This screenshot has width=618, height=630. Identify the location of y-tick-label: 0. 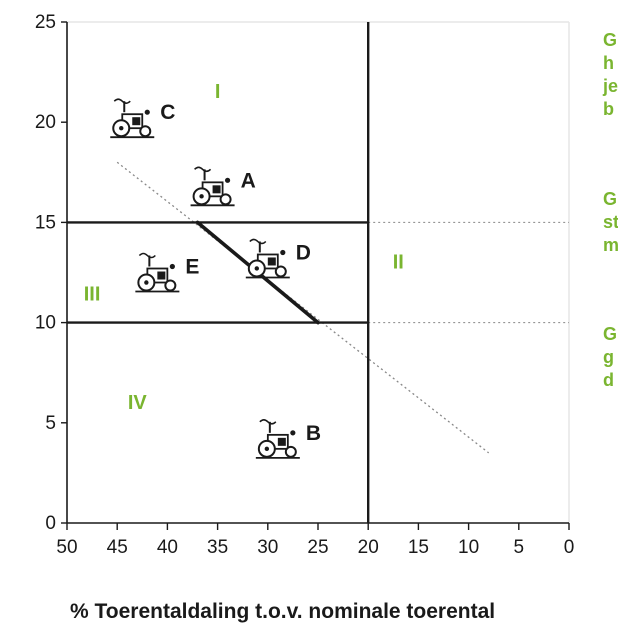
(50, 523).